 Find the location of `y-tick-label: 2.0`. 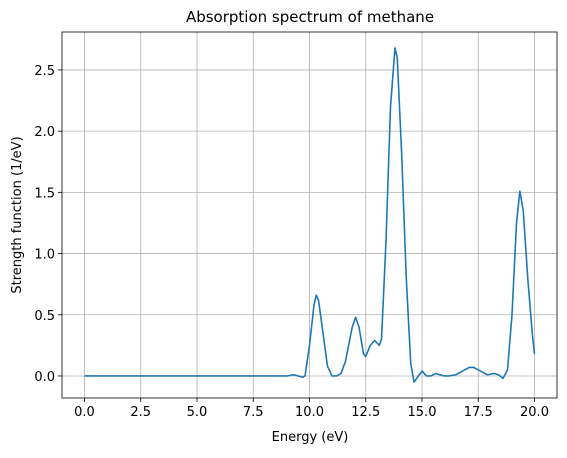

y-tick-label: 2.0 is located at coordinates (44, 132).